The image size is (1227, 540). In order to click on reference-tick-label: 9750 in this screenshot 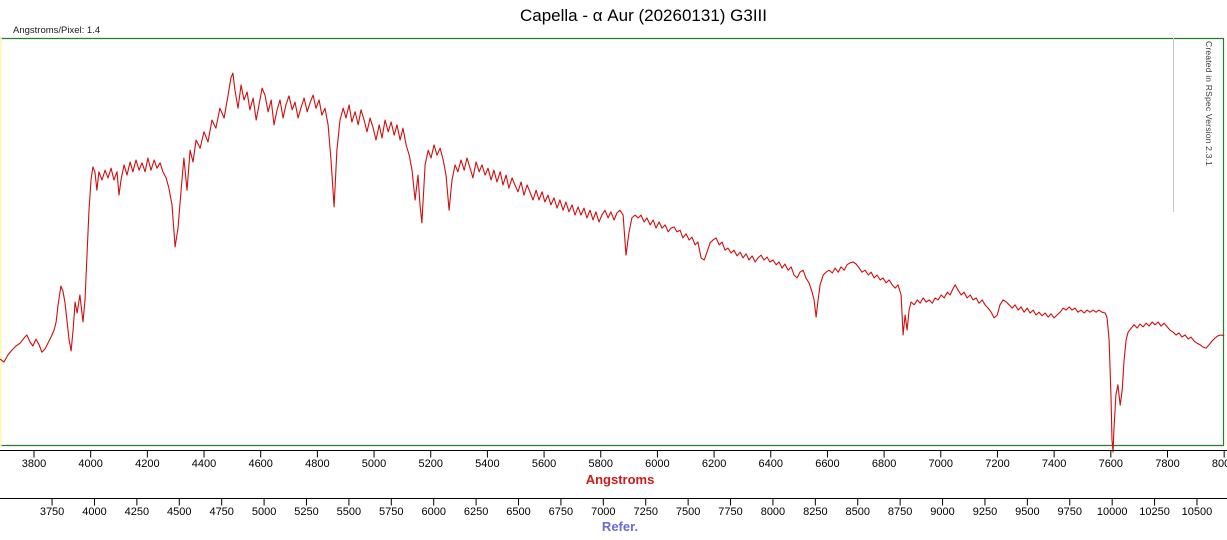, I will do `click(1070, 512)`.